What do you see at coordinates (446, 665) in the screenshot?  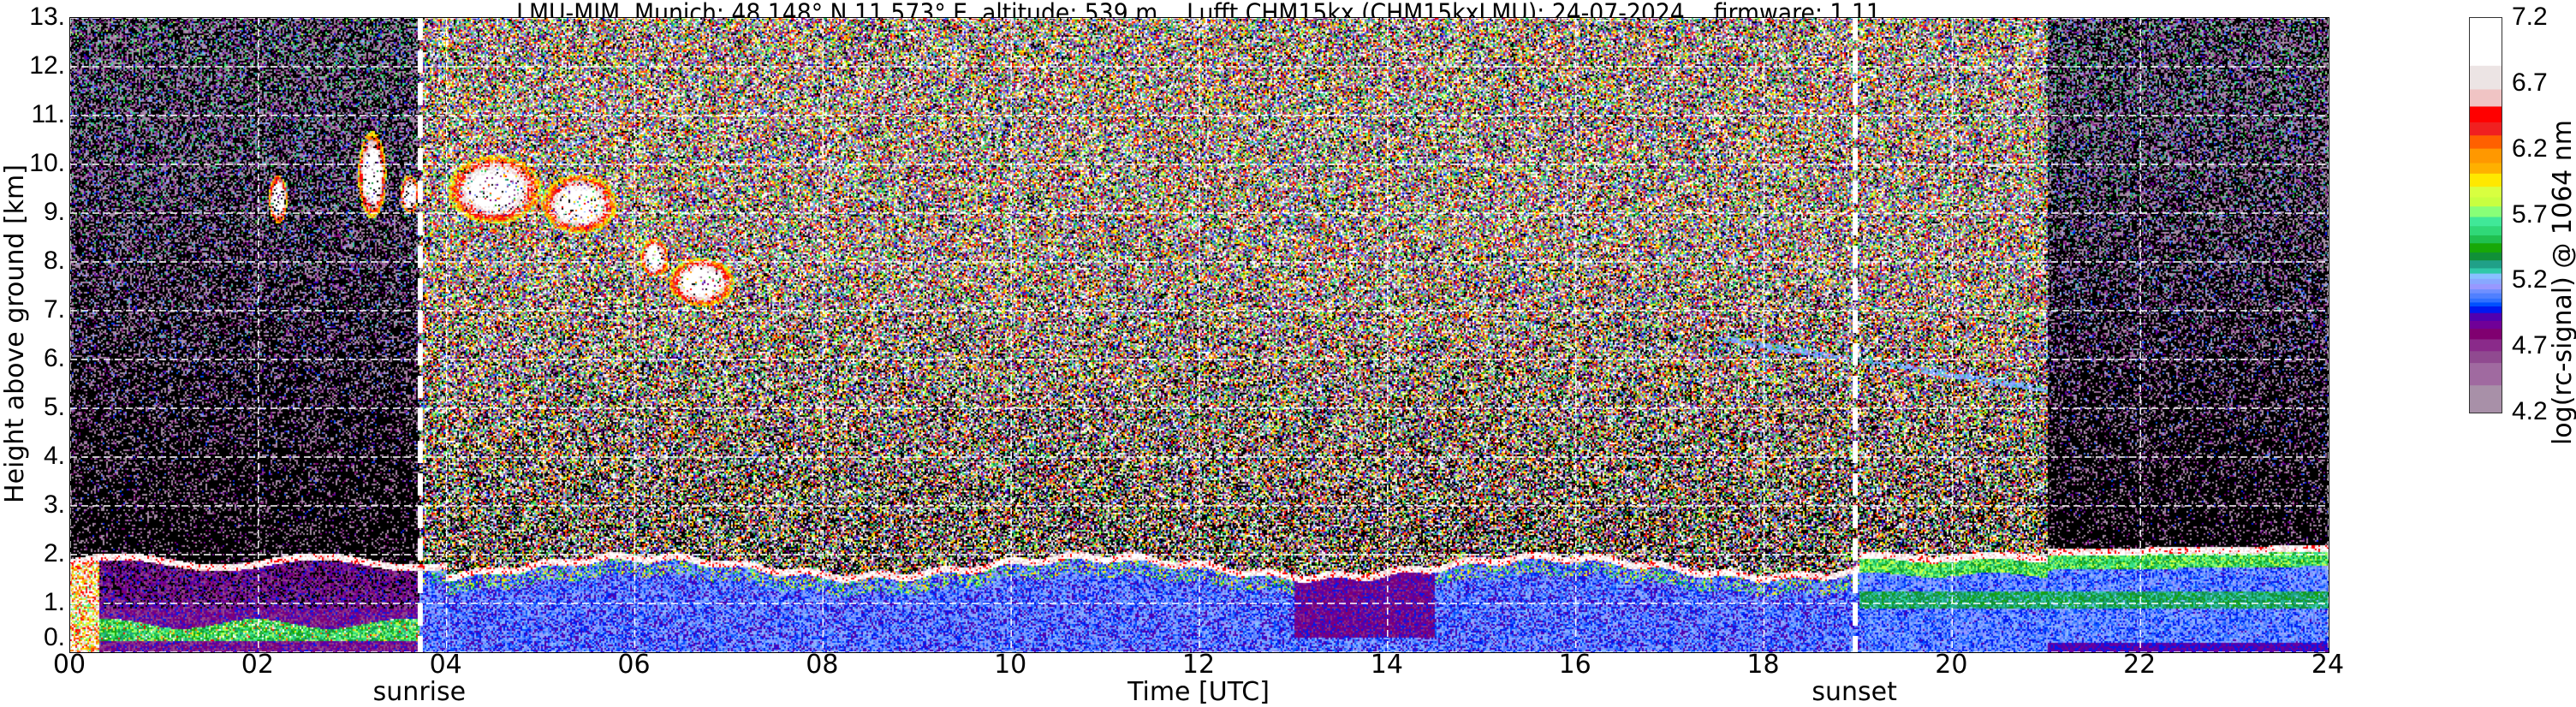 I see `x-tick-label: 04` at bounding box center [446, 665].